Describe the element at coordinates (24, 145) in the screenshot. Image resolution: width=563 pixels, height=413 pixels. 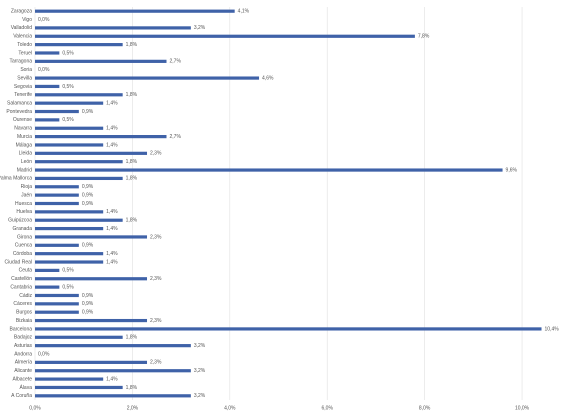
I see `y-tick-label: Málaga` at that location.